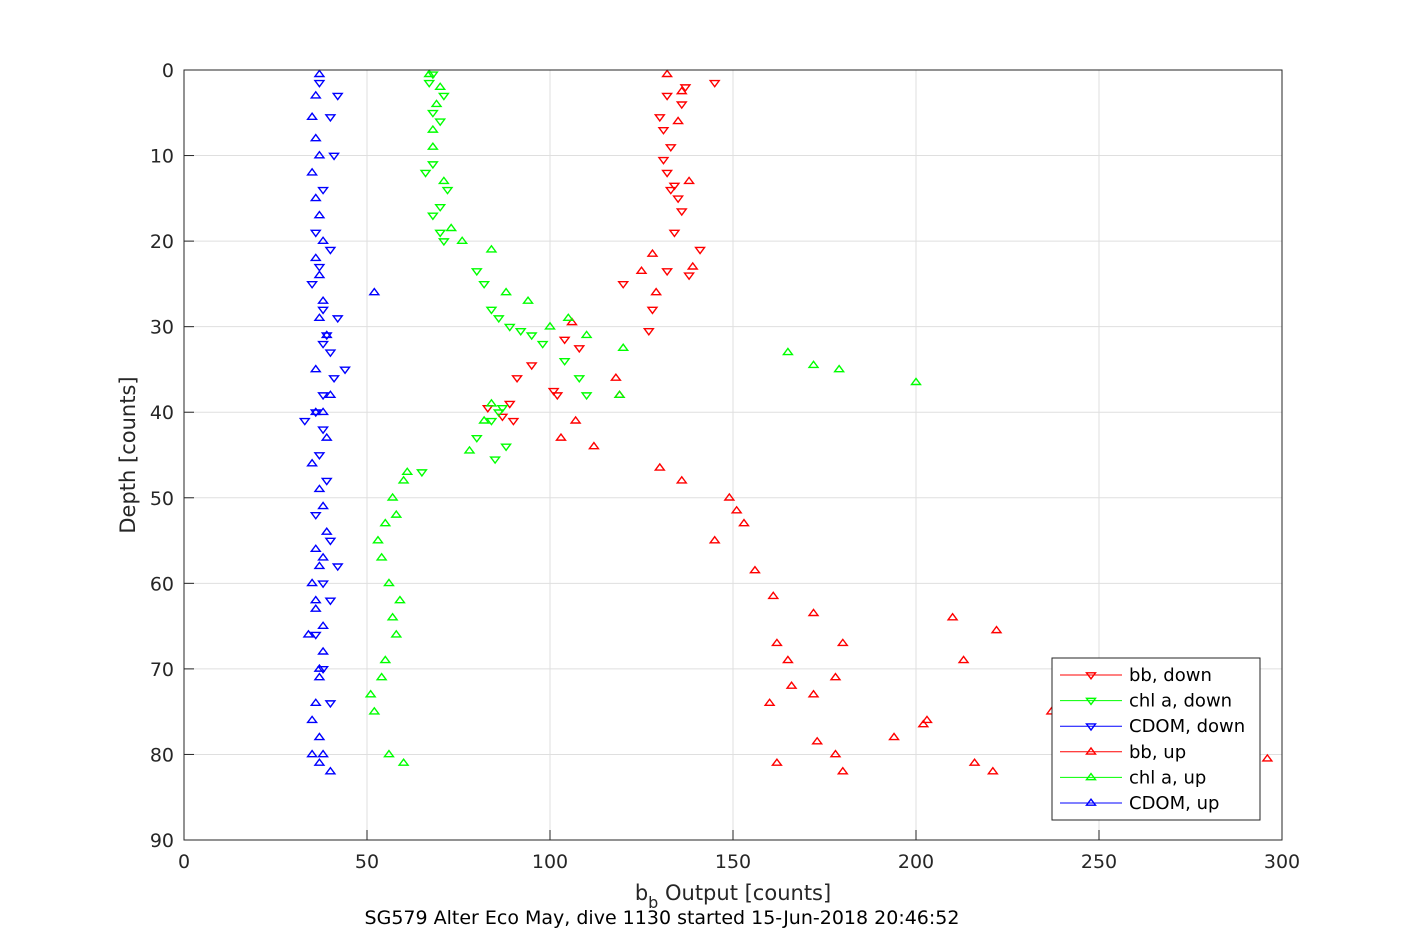  What do you see at coordinates (324, 394) in the screenshot?
I see `series-cdom-down` at bounding box center [324, 394].